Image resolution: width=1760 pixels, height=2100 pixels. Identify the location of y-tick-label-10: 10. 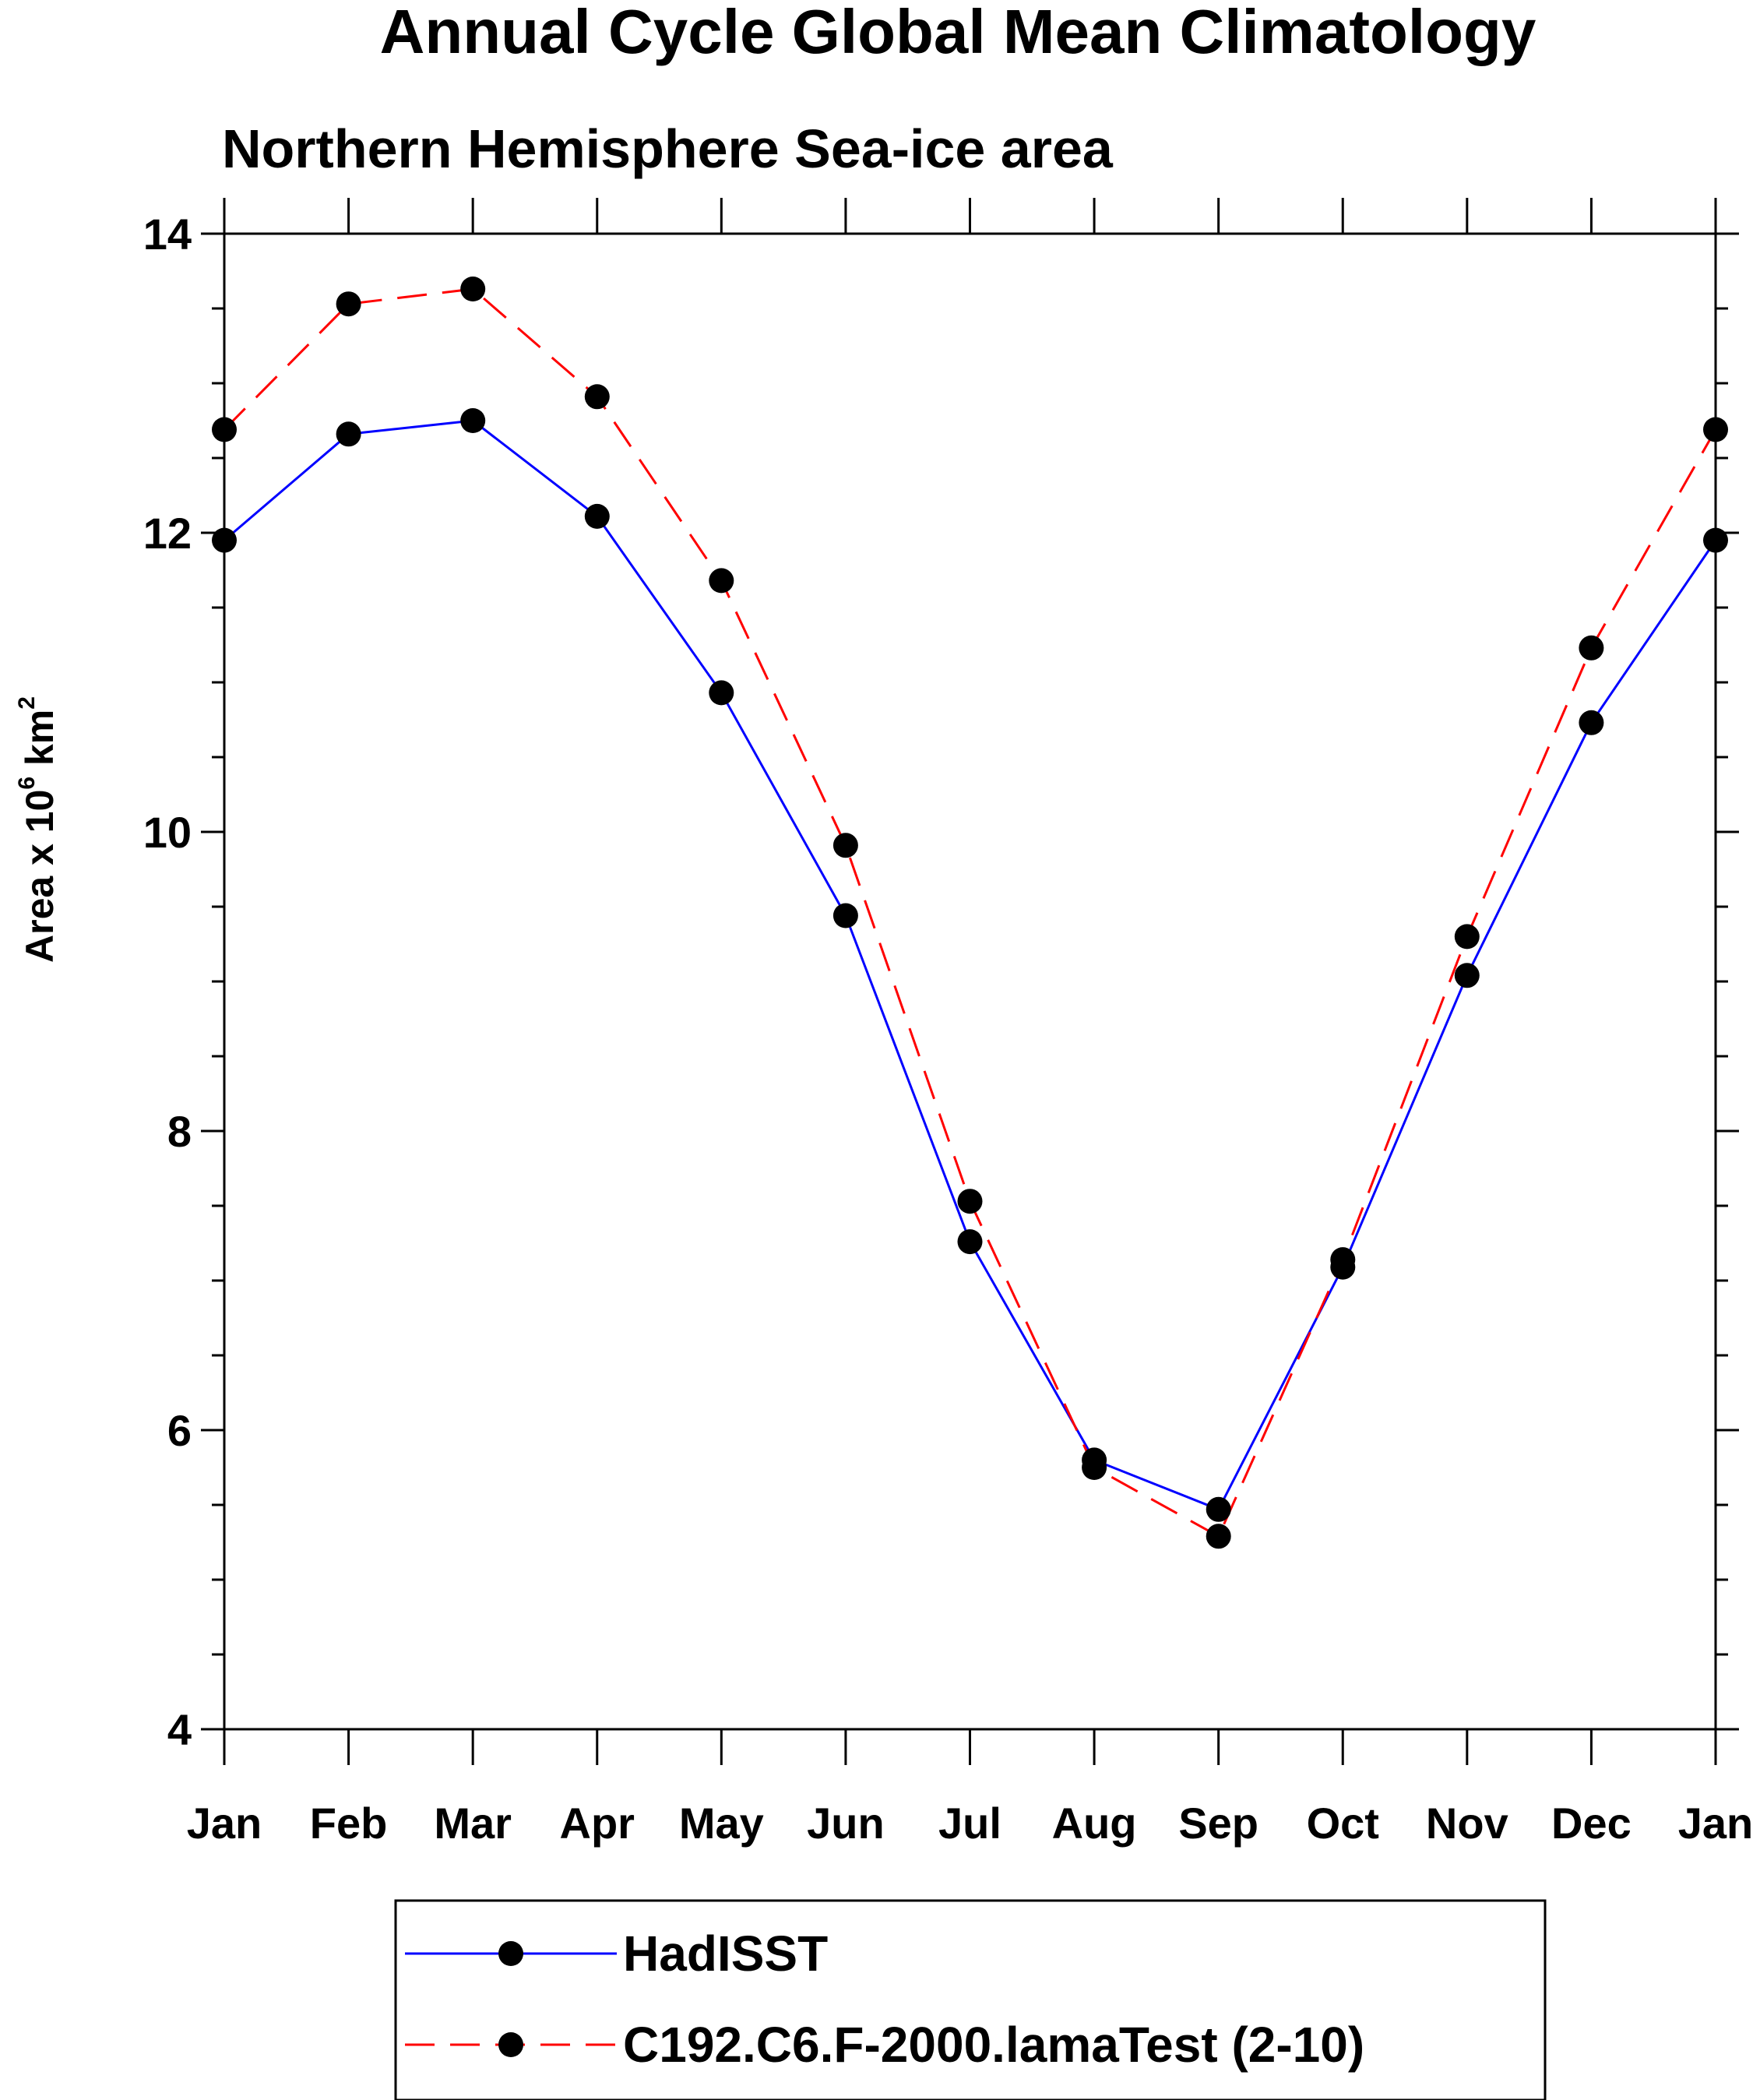
(167, 832).